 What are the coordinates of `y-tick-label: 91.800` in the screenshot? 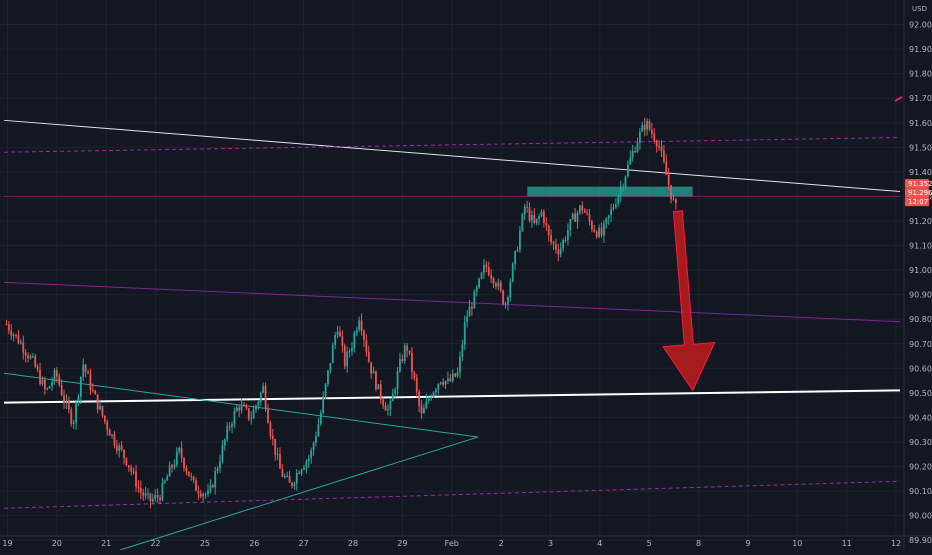 It's located at (920, 74).